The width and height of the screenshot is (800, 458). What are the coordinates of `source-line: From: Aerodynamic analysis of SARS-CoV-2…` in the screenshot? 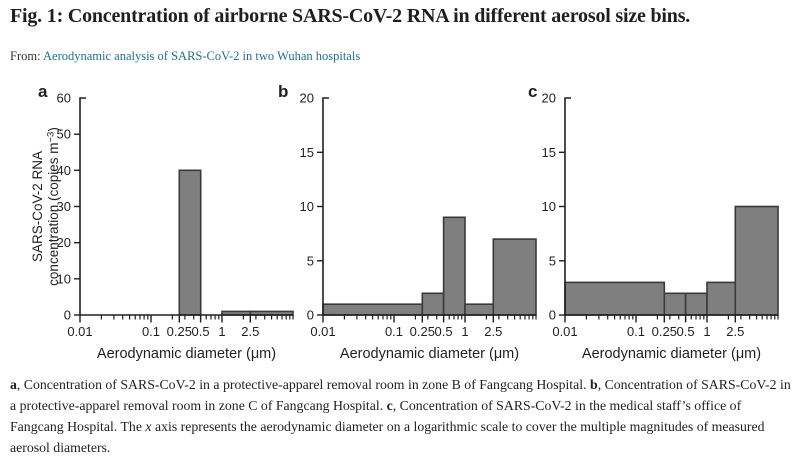 It's located at (185, 56).